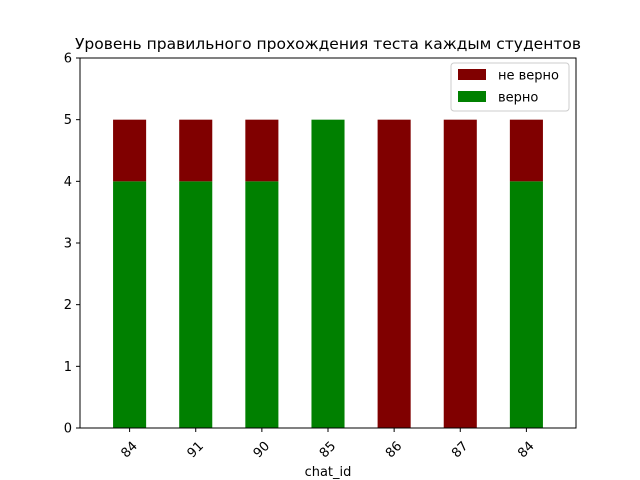  Describe the element at coordinates (68, 429) in the screenshot. I see `y-tick-label: 0` at that location.